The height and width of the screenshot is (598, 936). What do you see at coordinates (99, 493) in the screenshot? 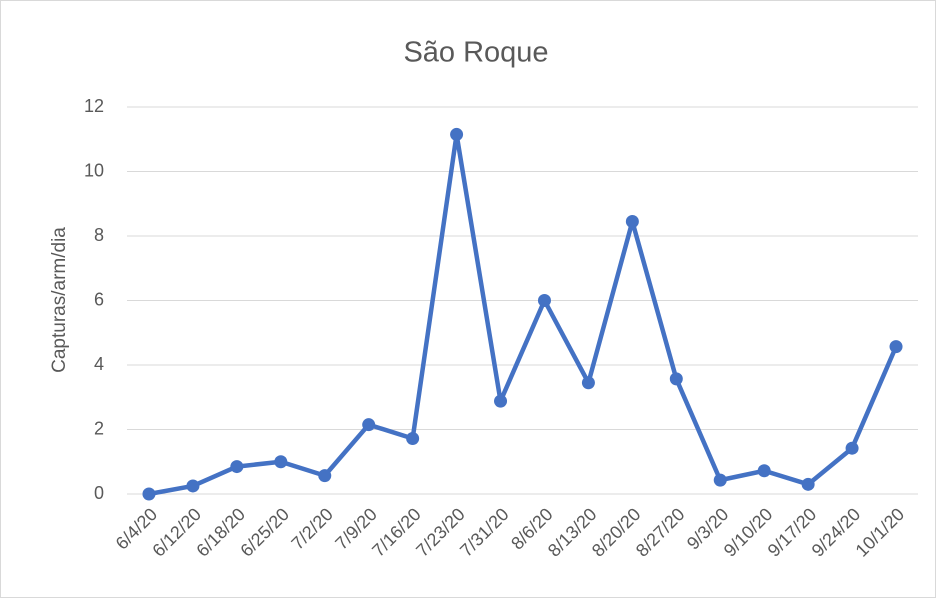
I see `y-tick-label: 0` at bounding box center [99, 493].